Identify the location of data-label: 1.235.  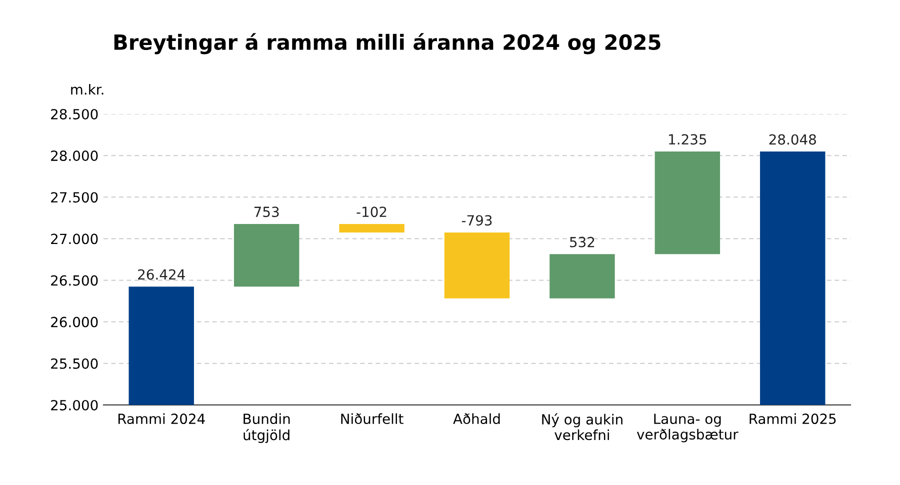
(687, 139).